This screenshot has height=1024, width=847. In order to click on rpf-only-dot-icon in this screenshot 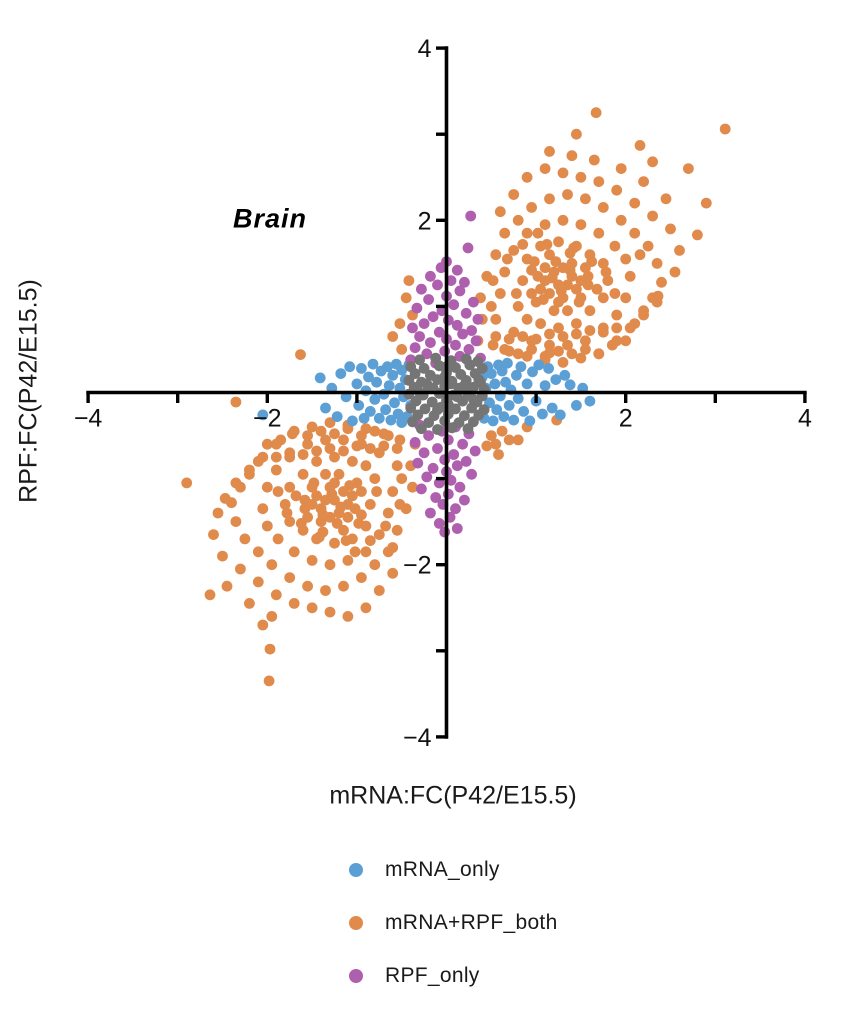, I will do `click(356, 976)`.